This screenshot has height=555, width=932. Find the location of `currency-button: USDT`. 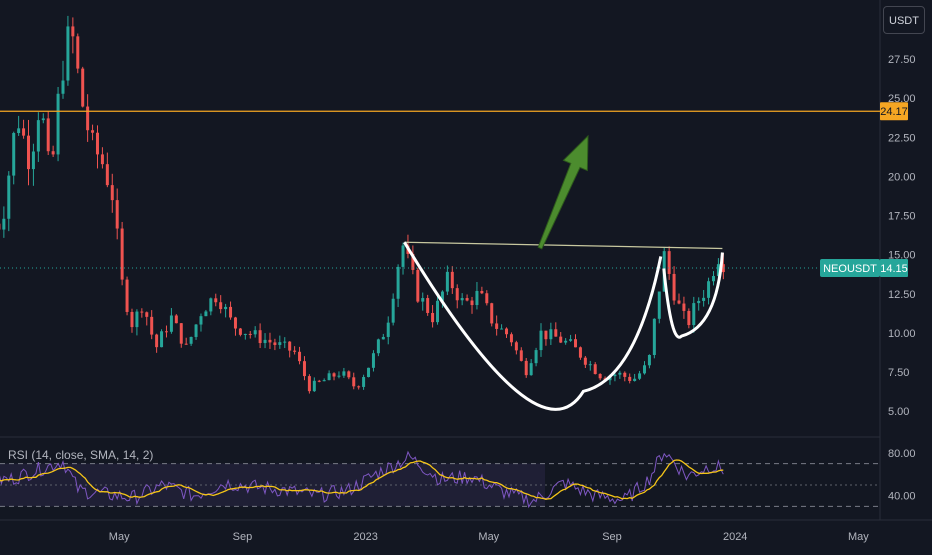

currency-button: USDT is located at coordinates (904, 20).